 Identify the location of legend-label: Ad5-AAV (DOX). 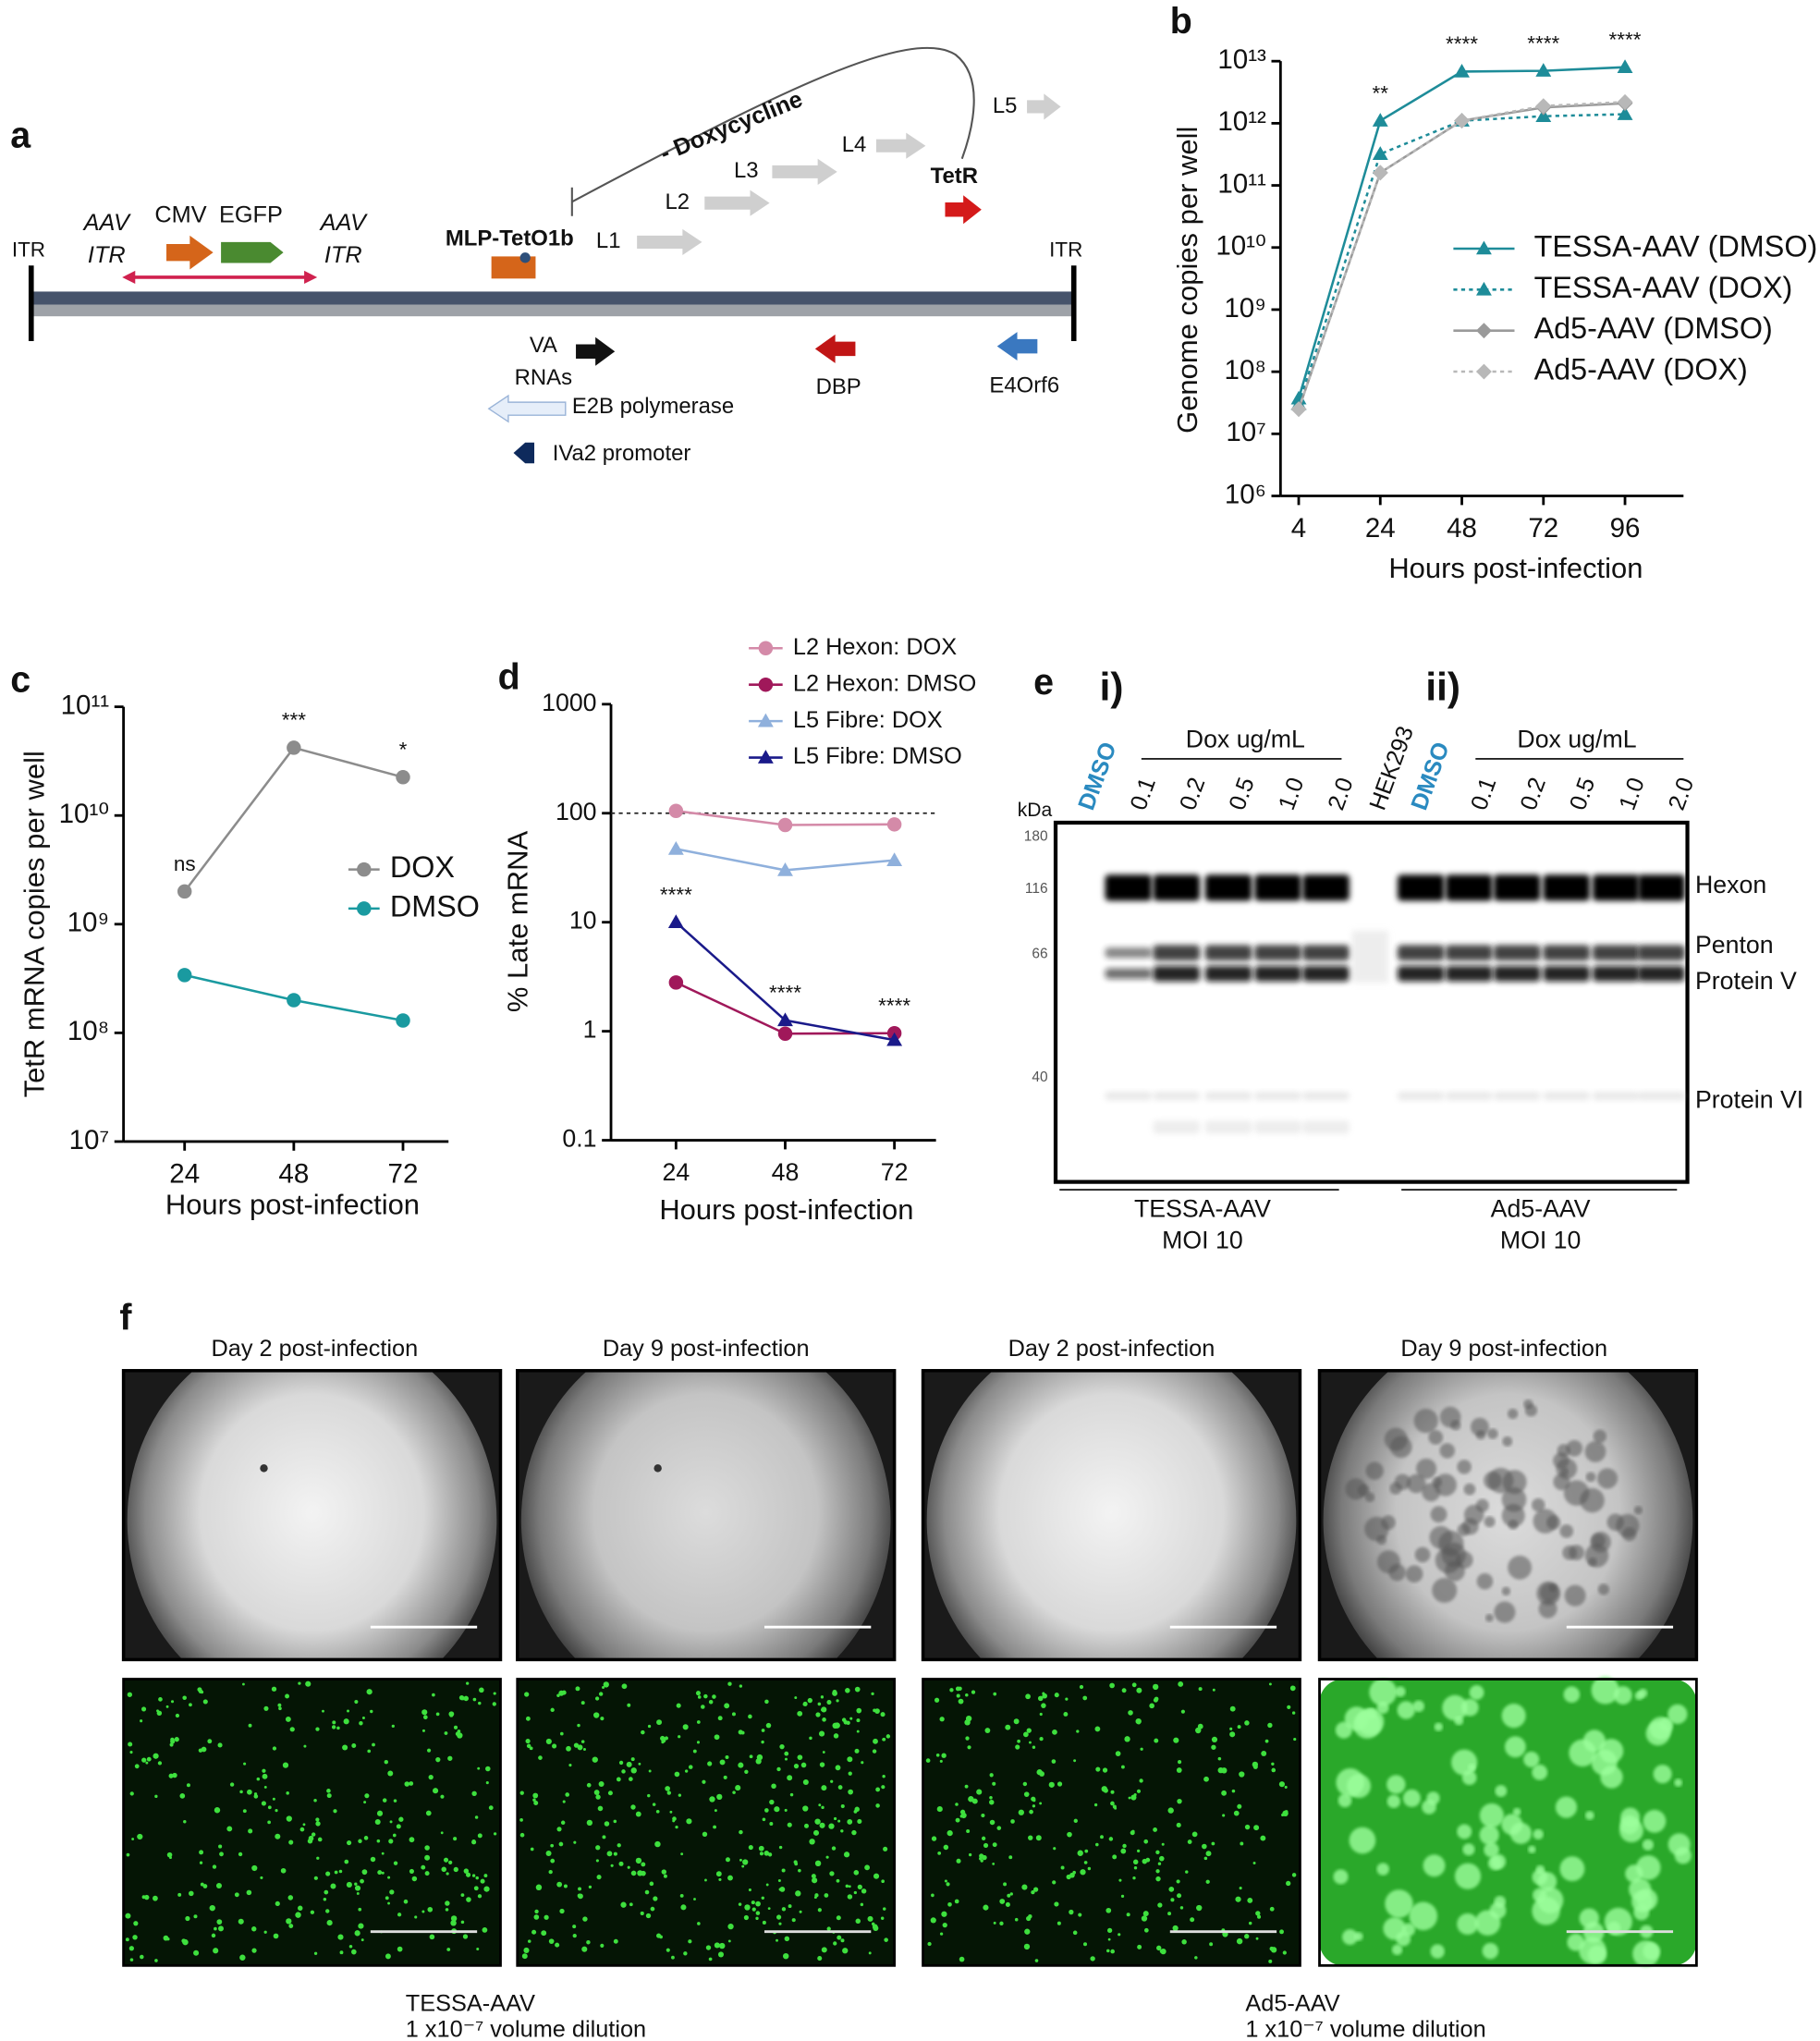
(1641, 369).